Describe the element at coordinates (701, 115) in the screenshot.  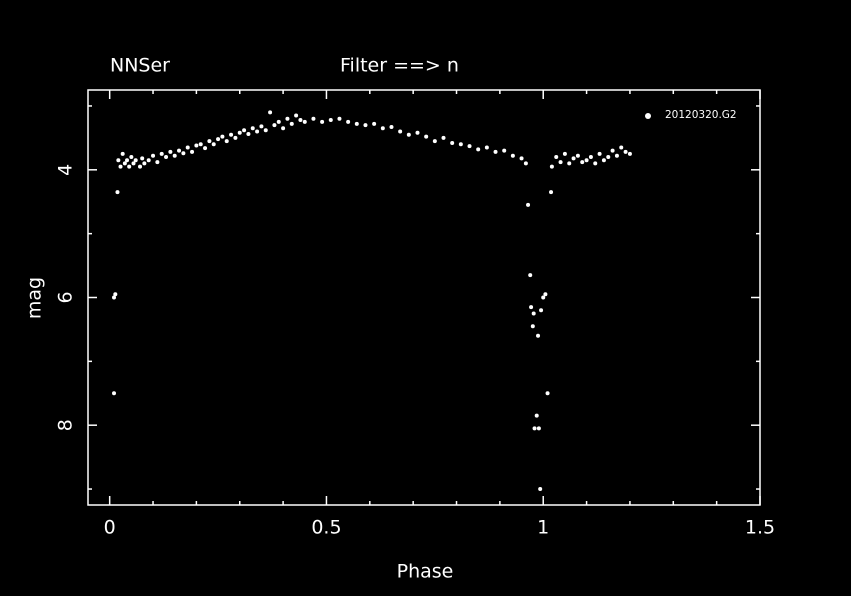
I see `legend-label: 20120320.G2` at that location.